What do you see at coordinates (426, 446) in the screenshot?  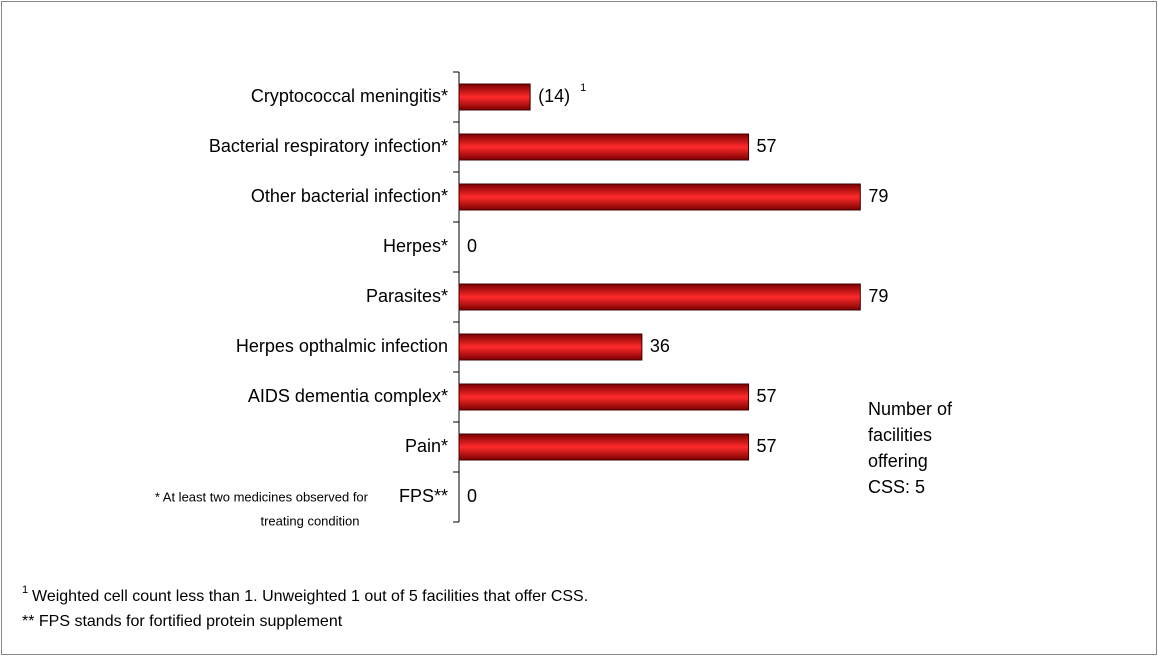 I see `category-label: Pain*` at bounding box center [426, 446].